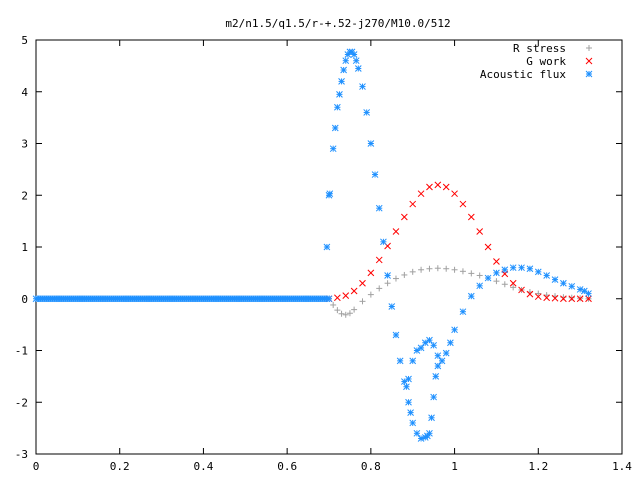  What do you see at coordinates (622, 466) in the screenshot?
I see `x-tick-label-7: 1.4` at bounding box center [622, 466].